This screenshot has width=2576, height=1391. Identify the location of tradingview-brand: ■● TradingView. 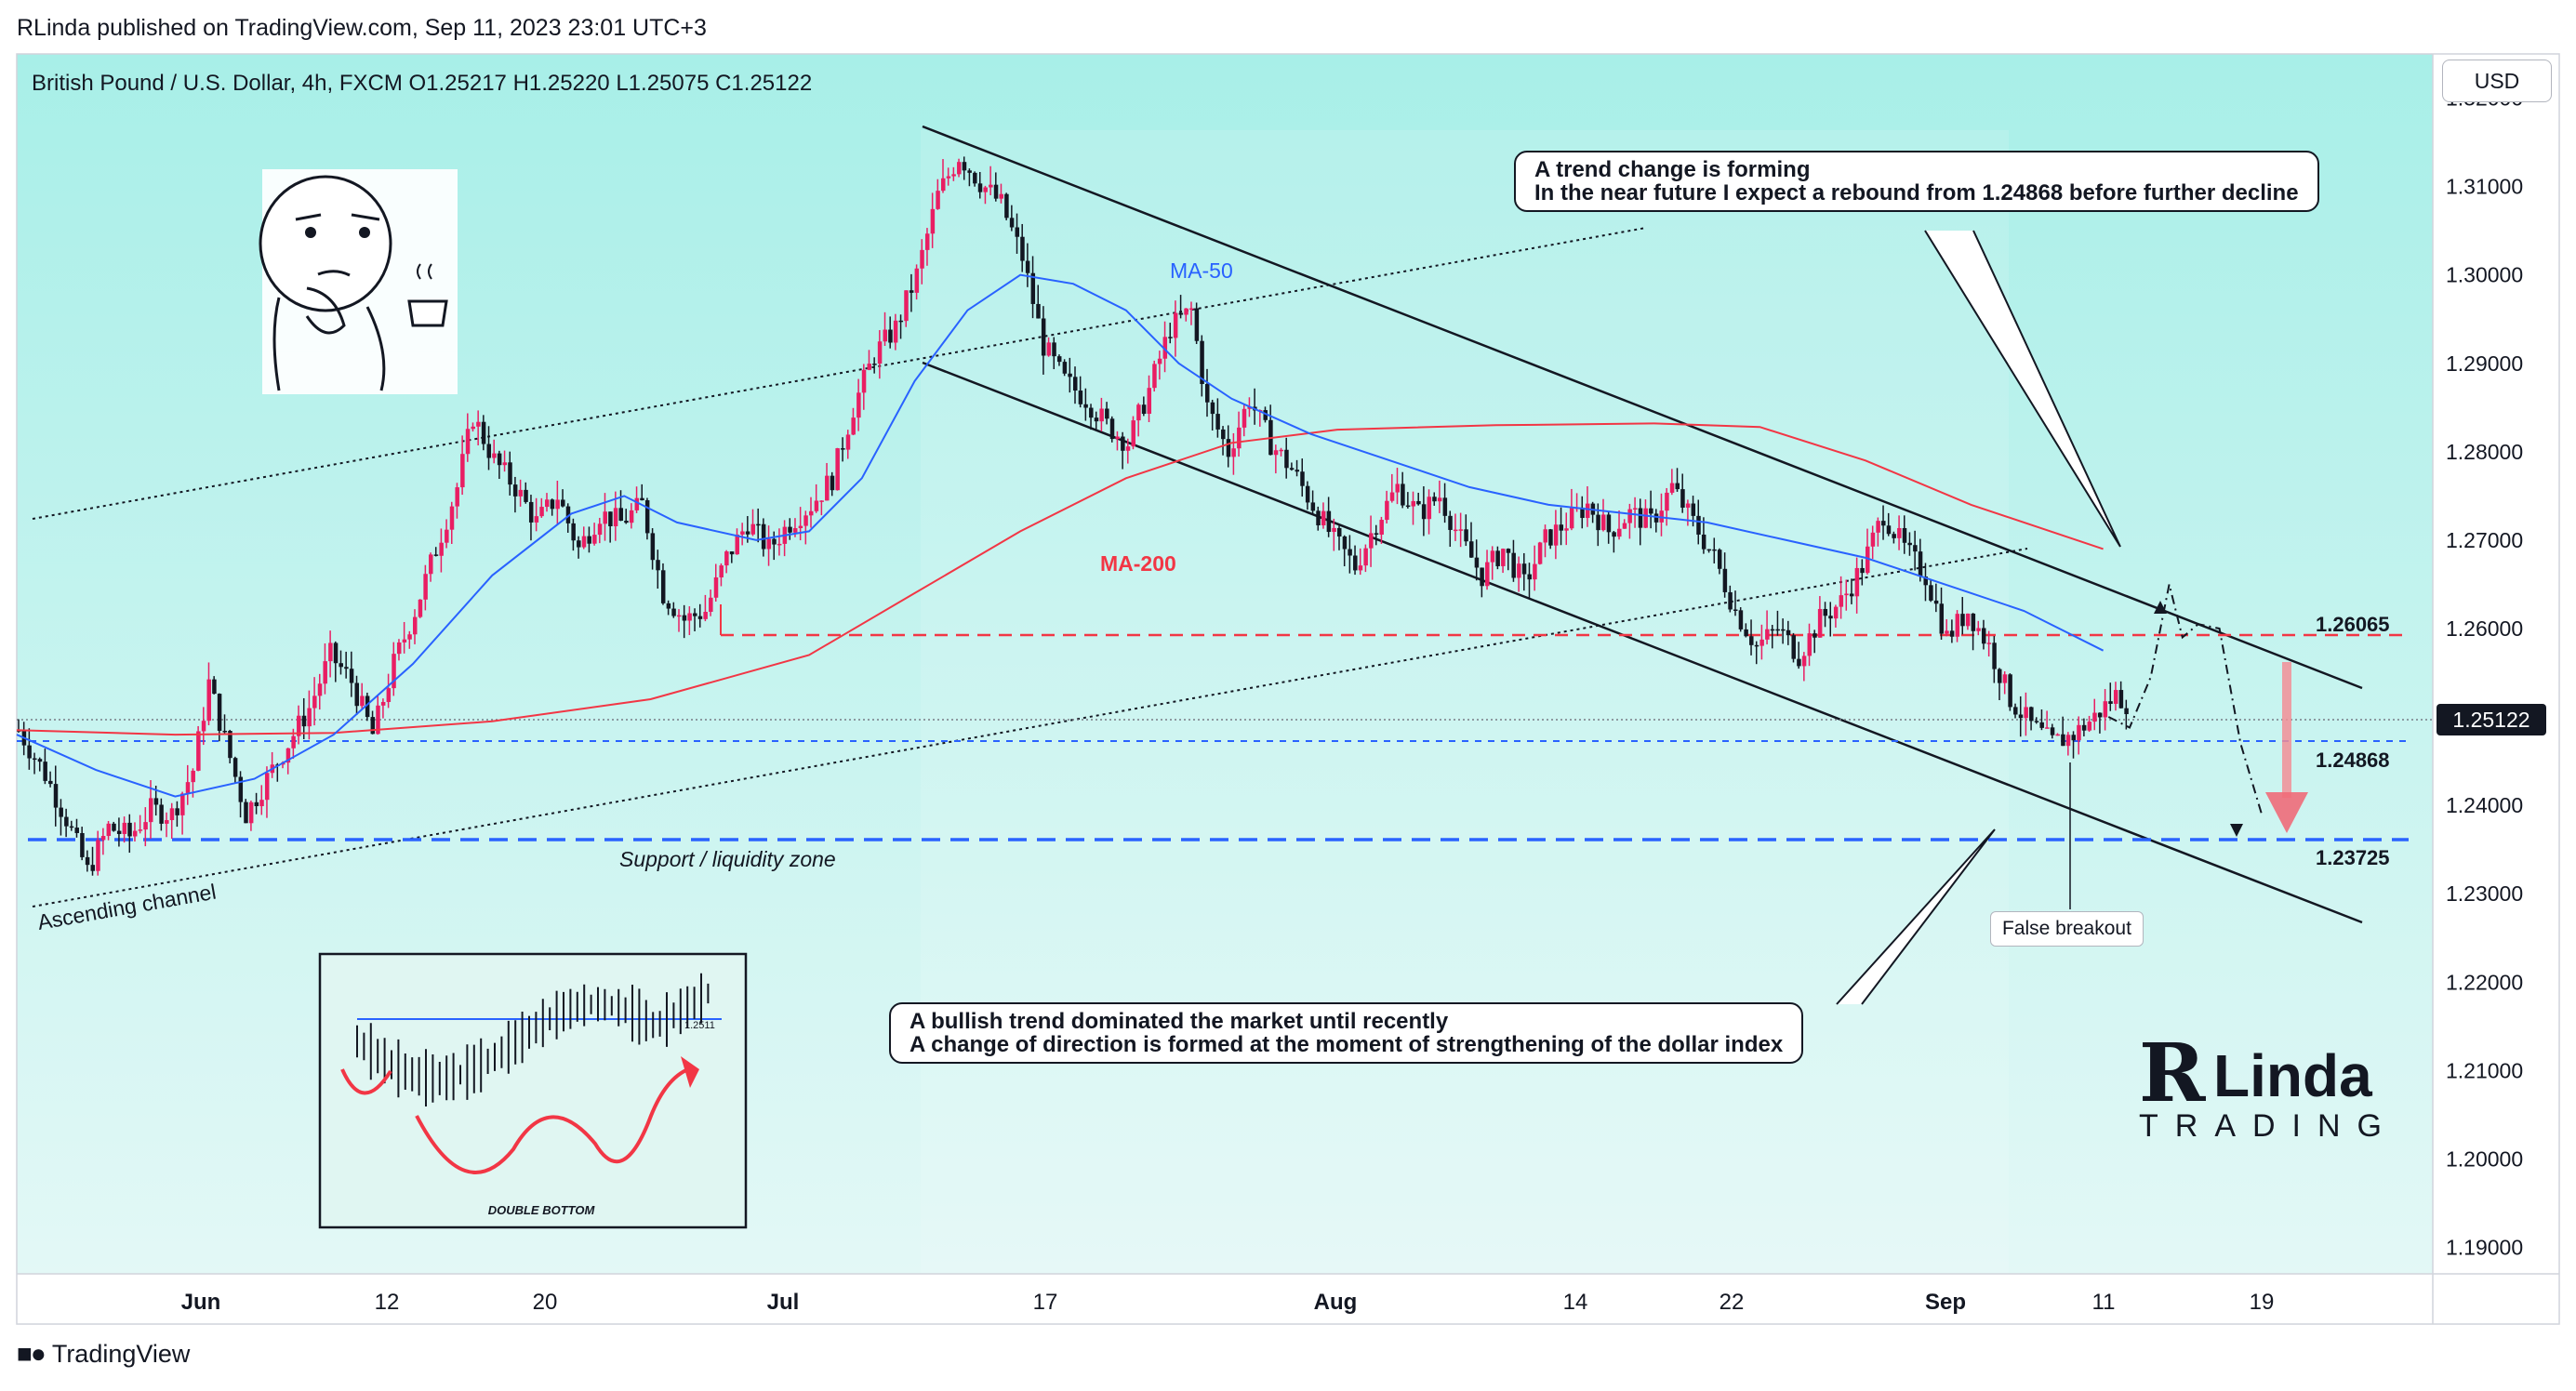
(103, 1354).